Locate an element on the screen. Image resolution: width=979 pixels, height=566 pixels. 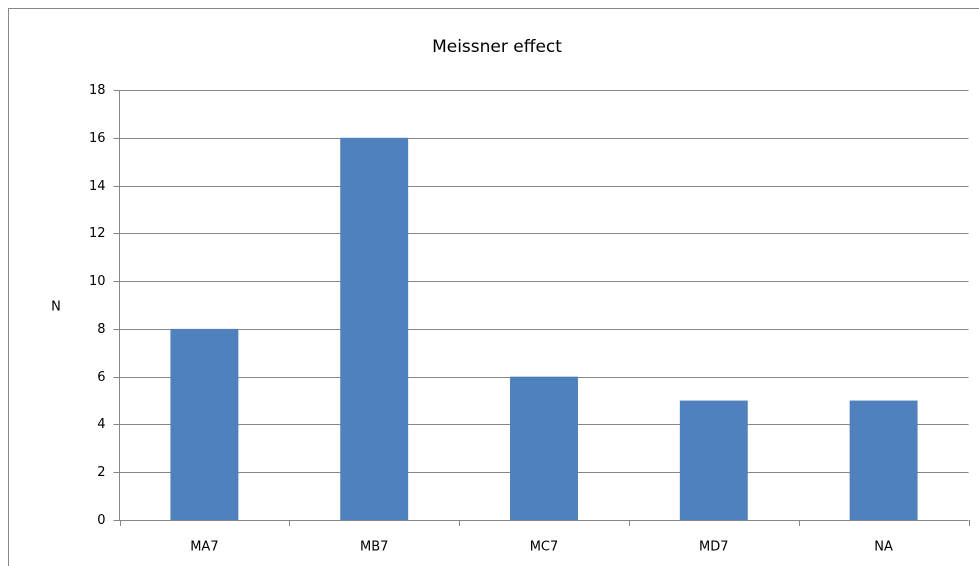
y-axis-label: N is located at coordinates (56, 307).